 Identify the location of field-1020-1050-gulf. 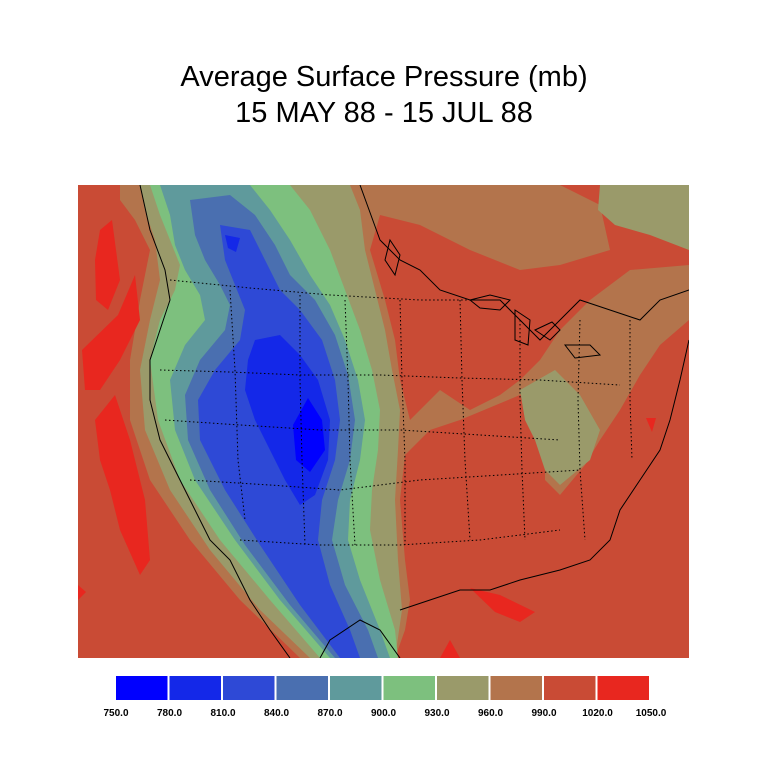
(502, 605).